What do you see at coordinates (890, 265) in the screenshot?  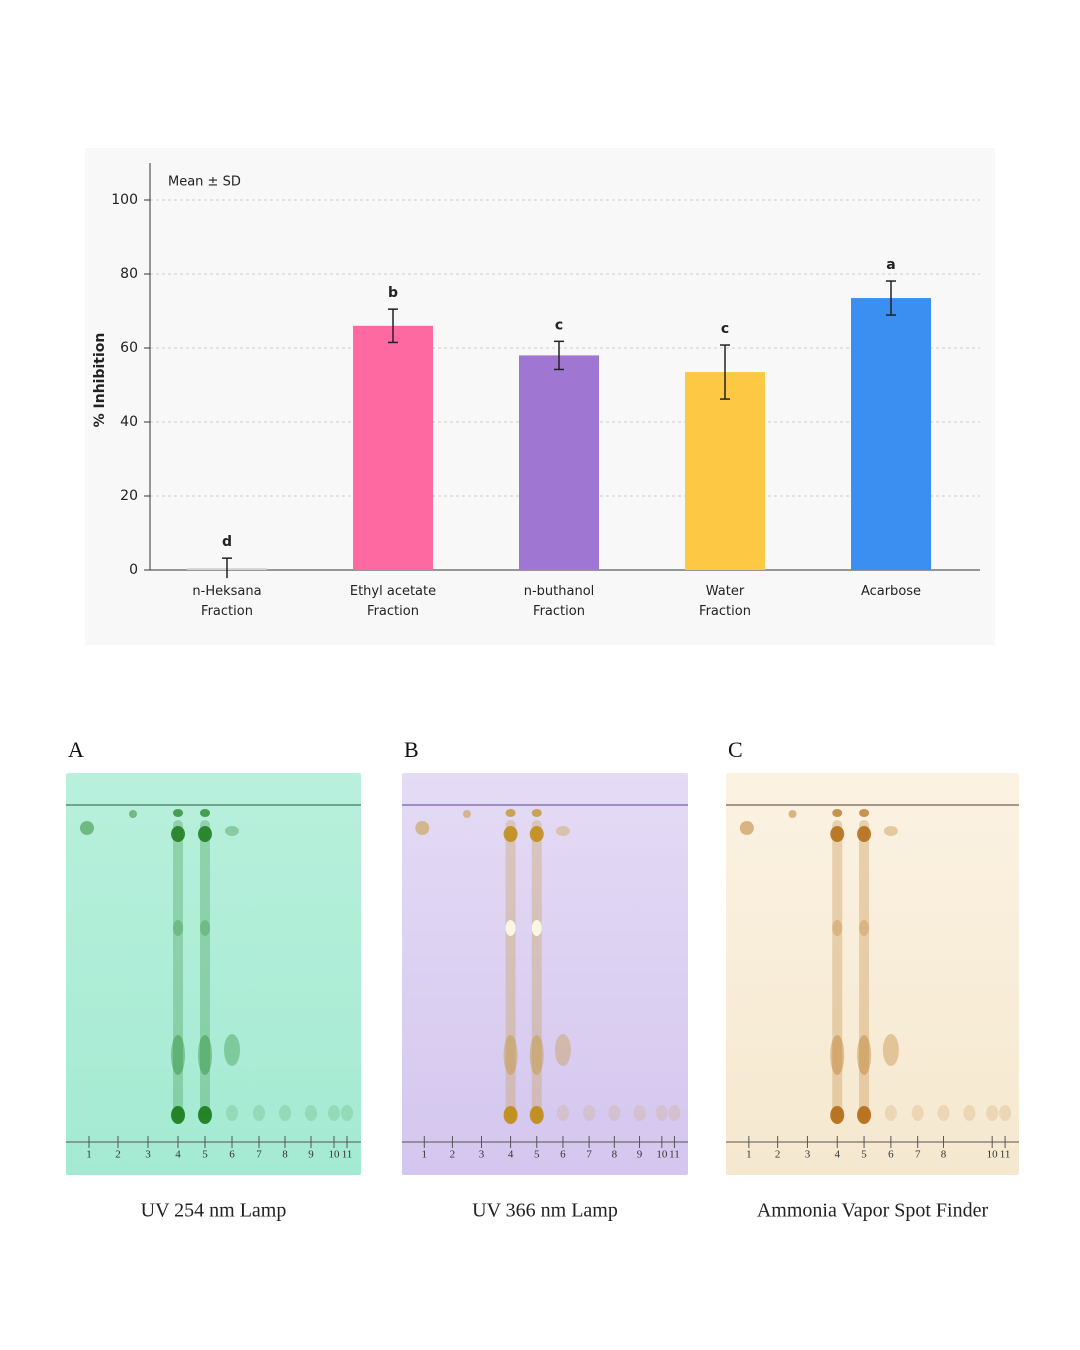 I see `significance-label: a` at bounding box center [890, 265].